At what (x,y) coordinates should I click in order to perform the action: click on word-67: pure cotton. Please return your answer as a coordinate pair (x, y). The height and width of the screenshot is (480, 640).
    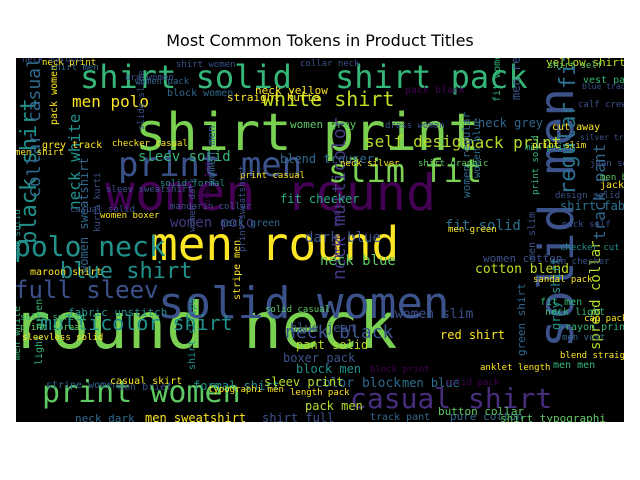
    Looking at the image, I should click on (486, 416).